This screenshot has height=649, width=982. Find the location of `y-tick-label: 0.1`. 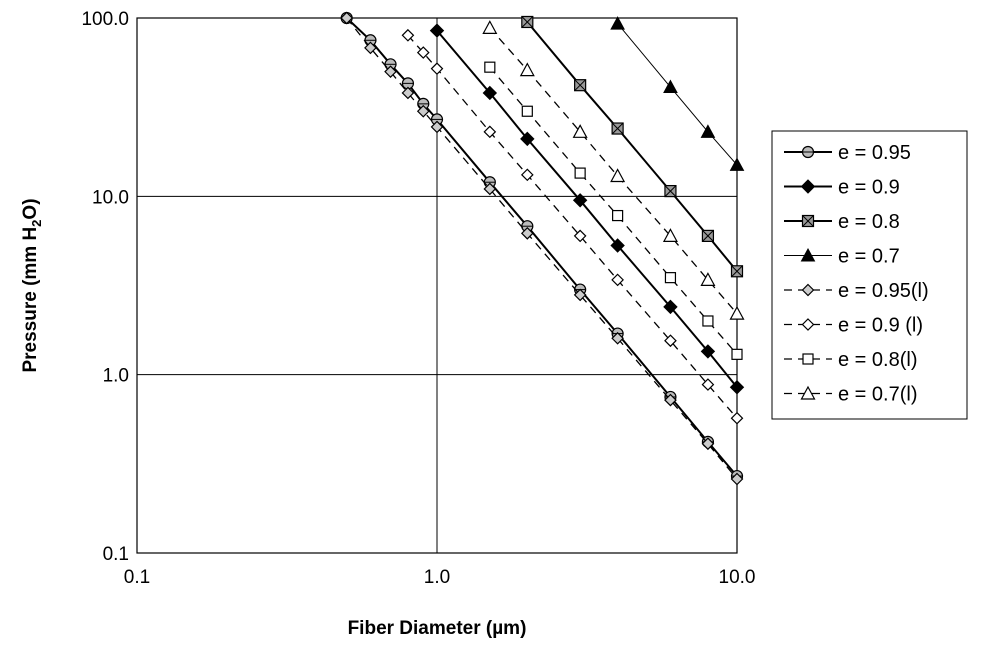

y-tick-label: 0.1 is located at coordinates (116, 554).